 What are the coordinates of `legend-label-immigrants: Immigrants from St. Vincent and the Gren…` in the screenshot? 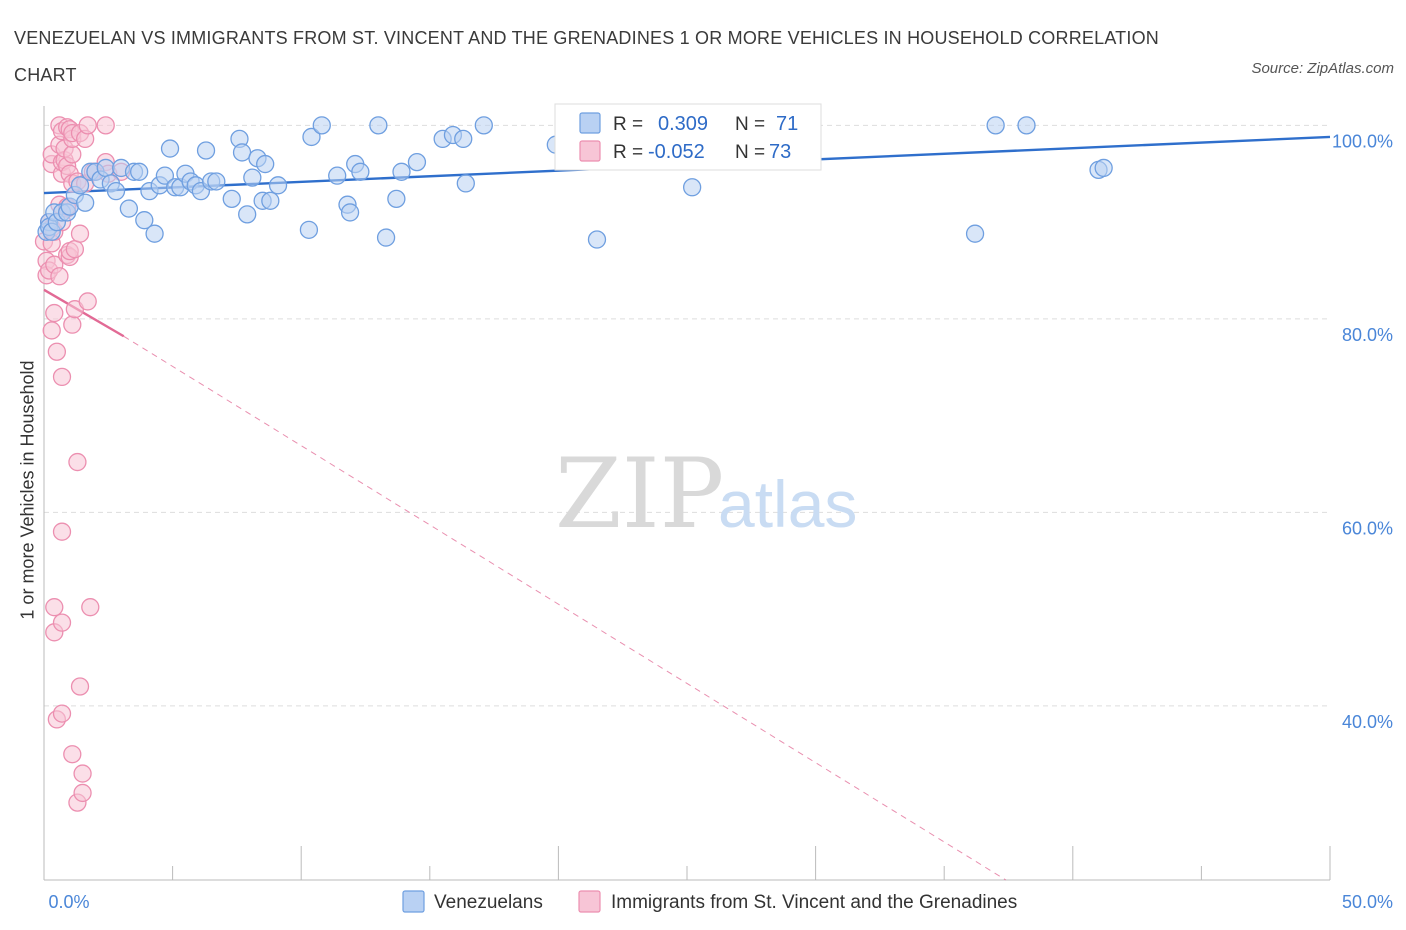 It's located at (814, 902).